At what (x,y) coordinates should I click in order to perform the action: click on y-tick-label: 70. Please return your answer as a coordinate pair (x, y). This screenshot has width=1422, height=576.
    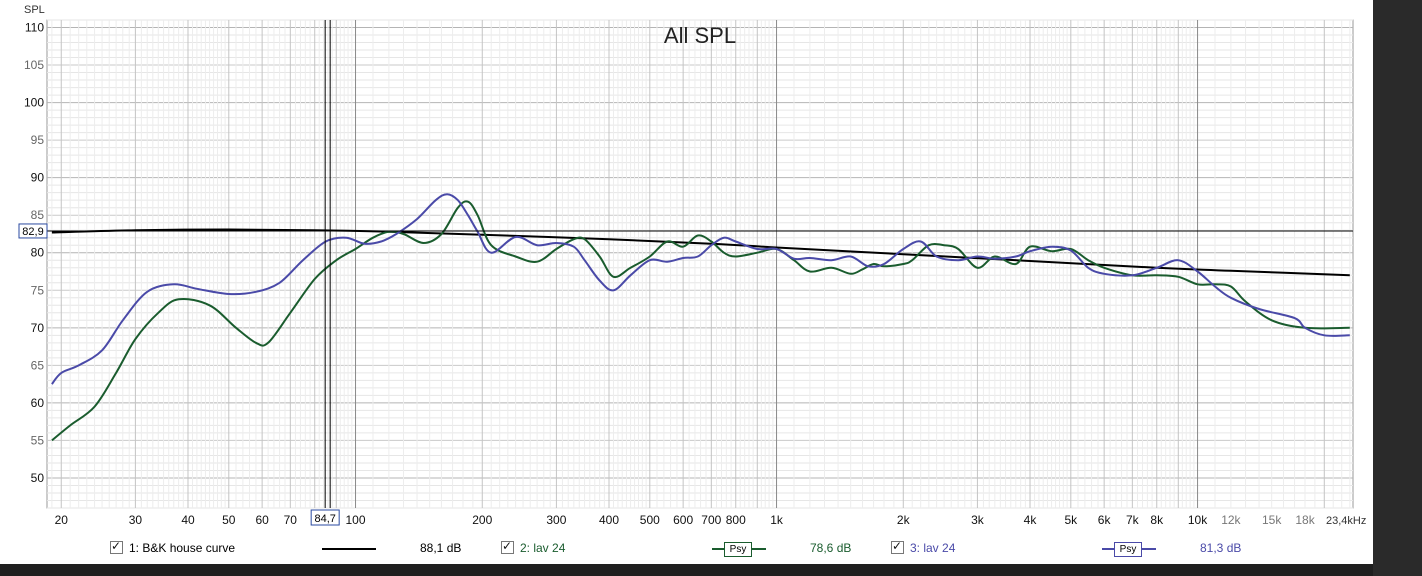
    Looking at the image, I should click on (38, 328).